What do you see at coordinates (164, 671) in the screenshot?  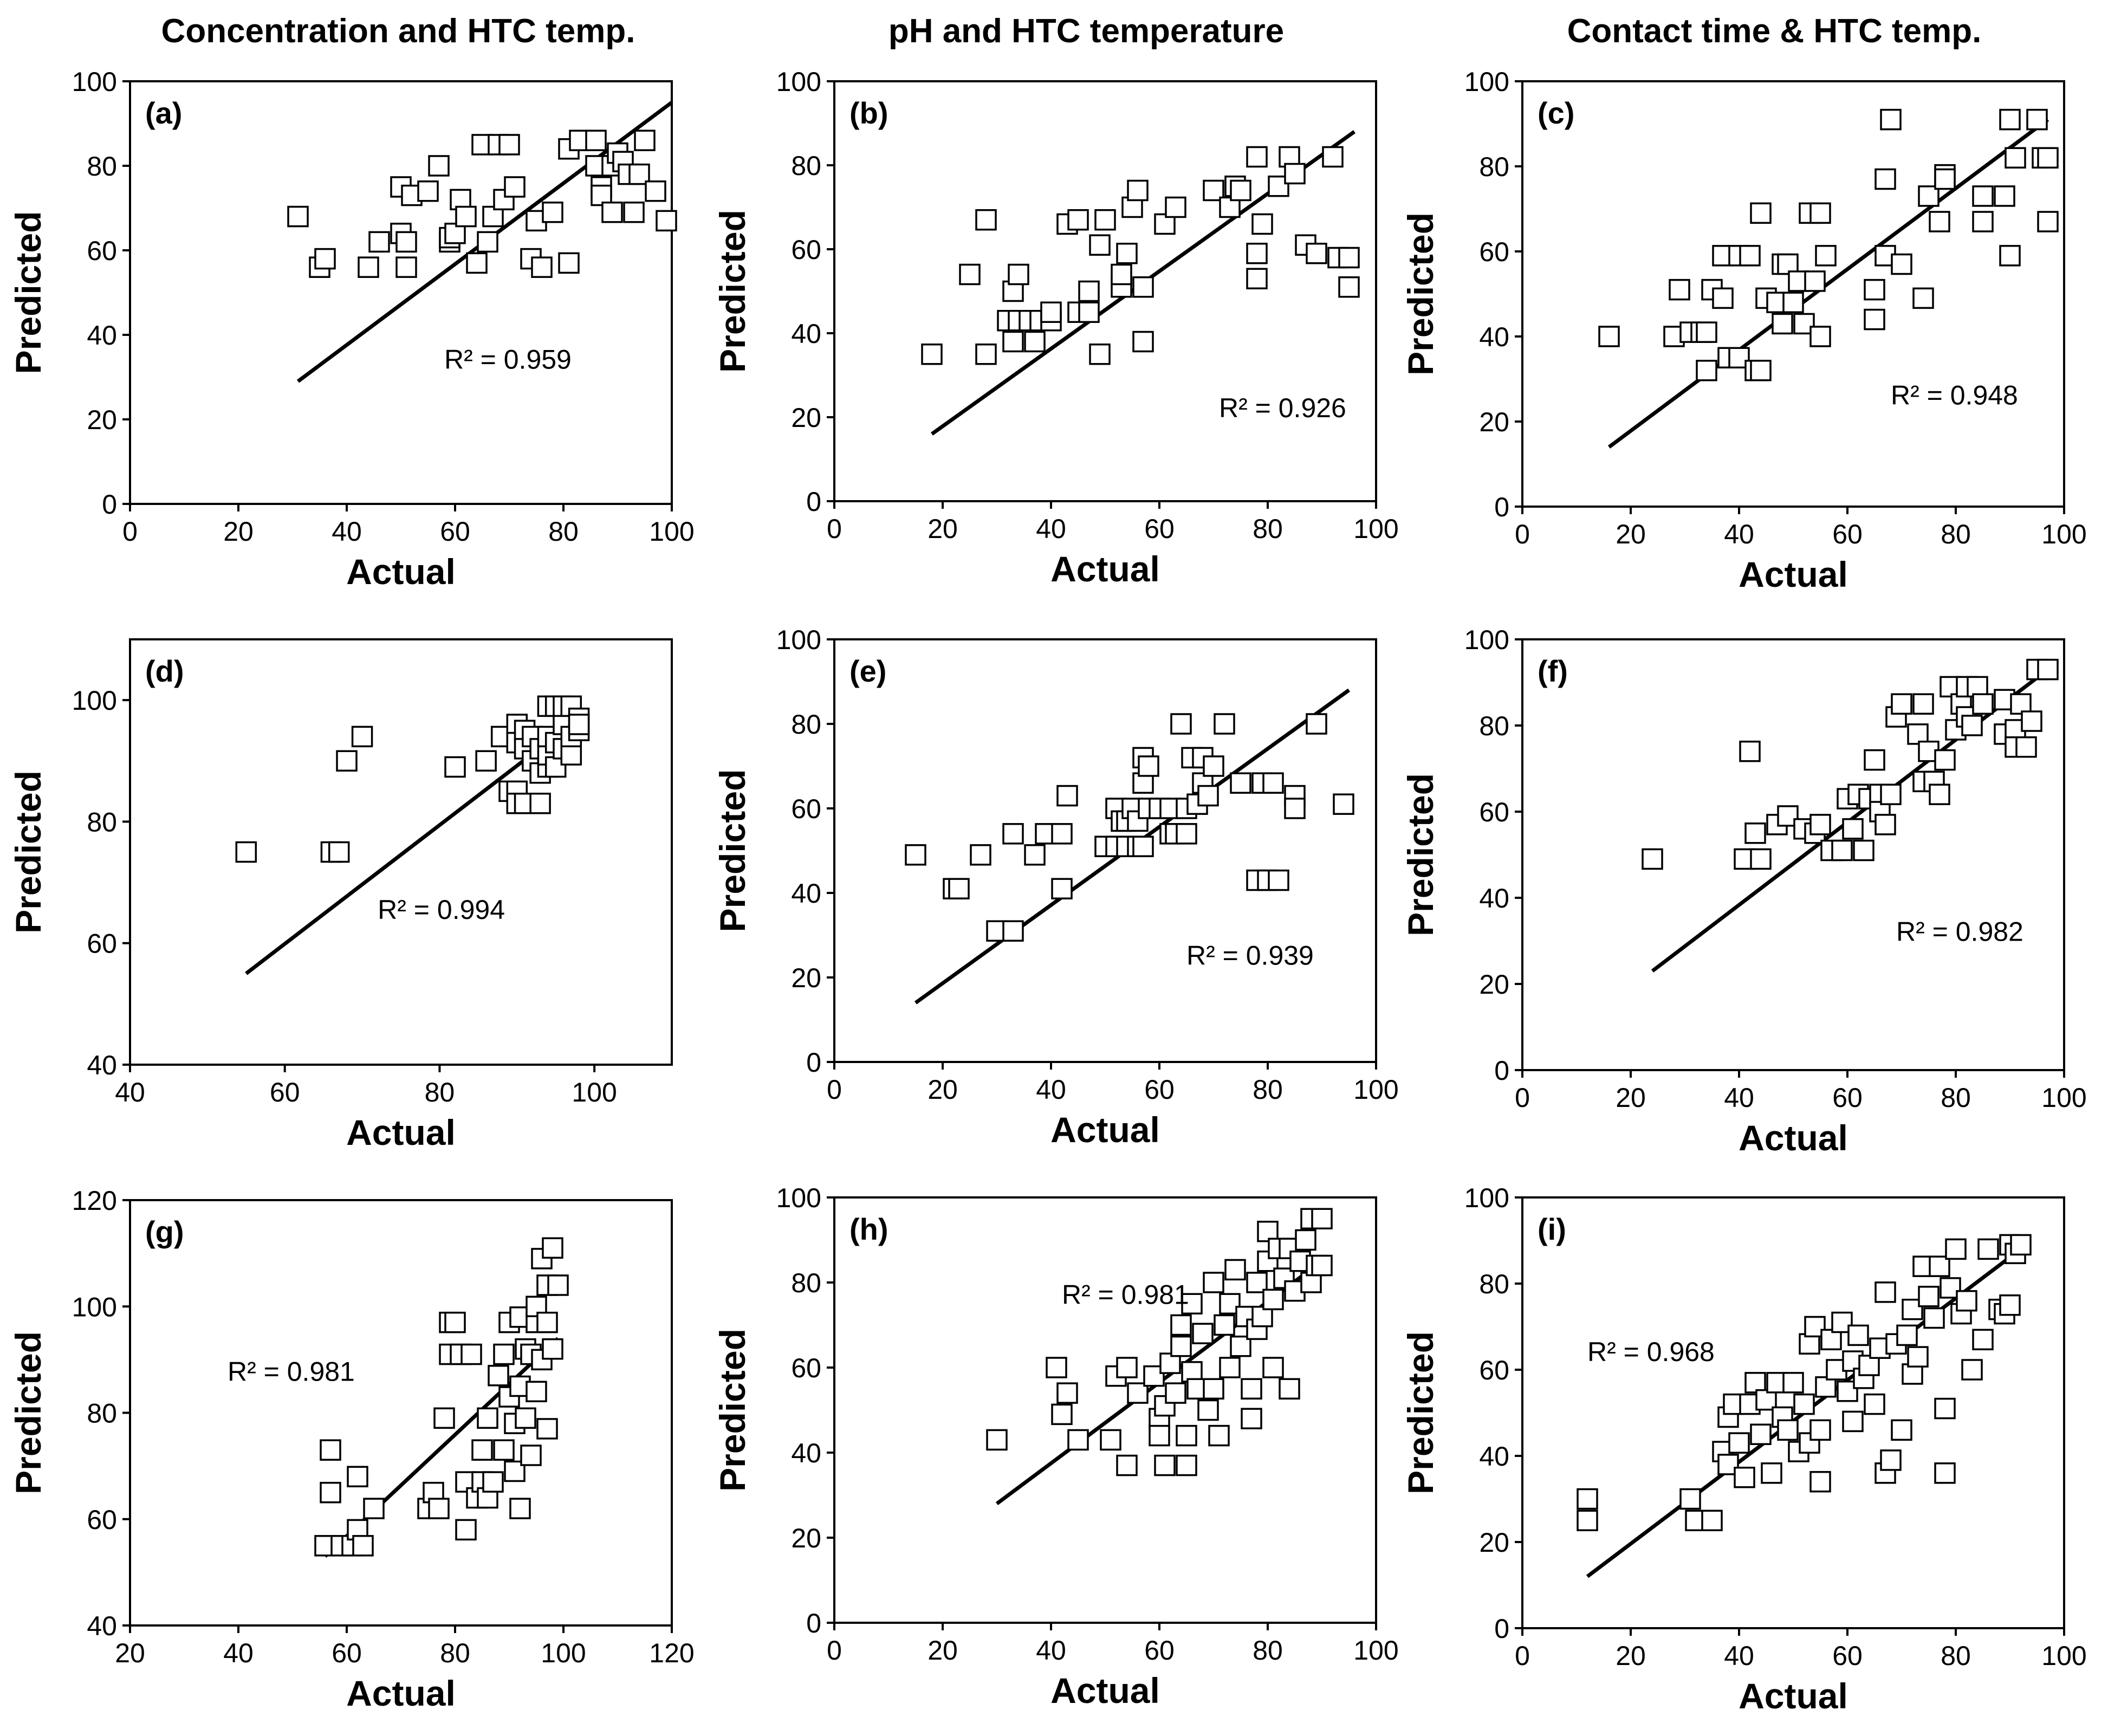 I see `panel-label: (d)` at bounding box center [164, 671].